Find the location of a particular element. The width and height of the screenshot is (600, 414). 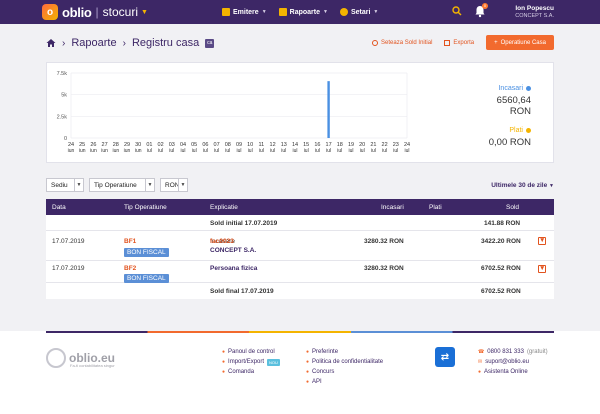

footer-link-dashboard: ● Panoul de control is located at coordinates (251, 352).